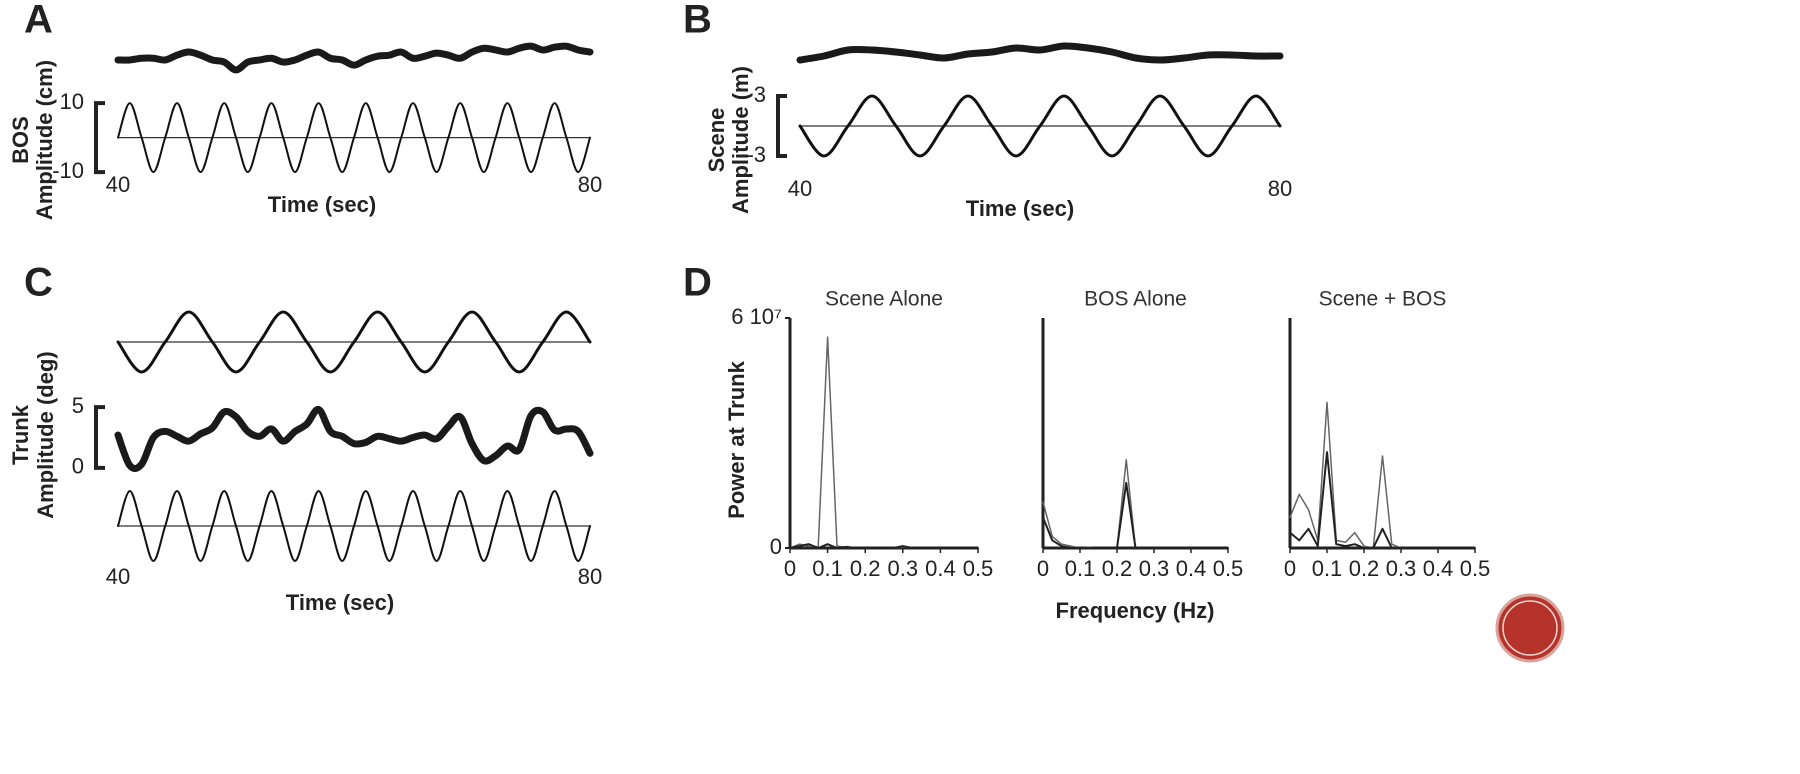 The image size is (1800, 774). What do you see at coordinates (736, 439) in the screenshot?
I see `y-axis-label: Power at Trunk` at bounding box center [736, 439].